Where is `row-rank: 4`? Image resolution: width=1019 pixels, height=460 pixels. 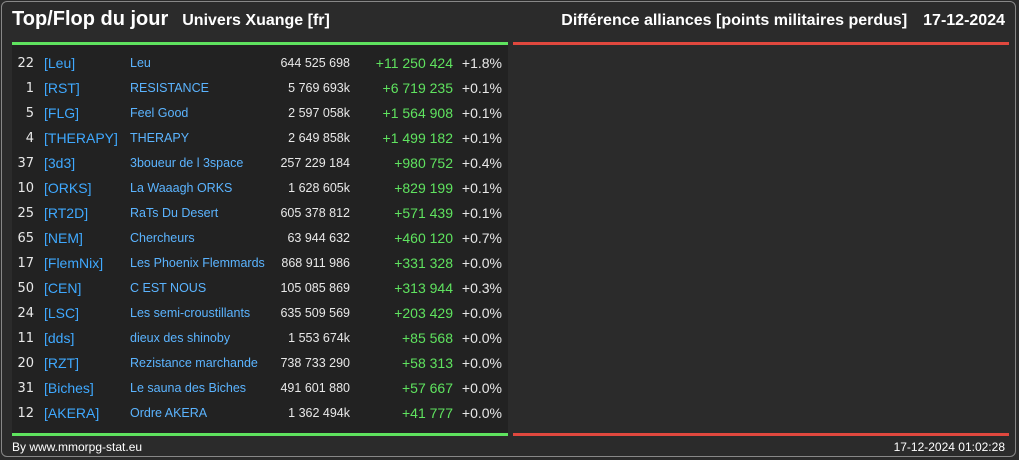
row-rank: 4 is located at coordinates (29, 138).